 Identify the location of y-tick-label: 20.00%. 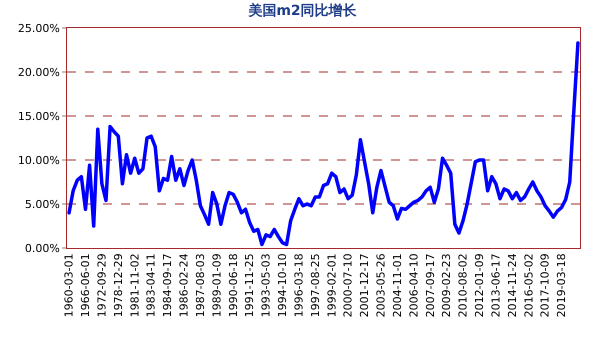
(39, 72).